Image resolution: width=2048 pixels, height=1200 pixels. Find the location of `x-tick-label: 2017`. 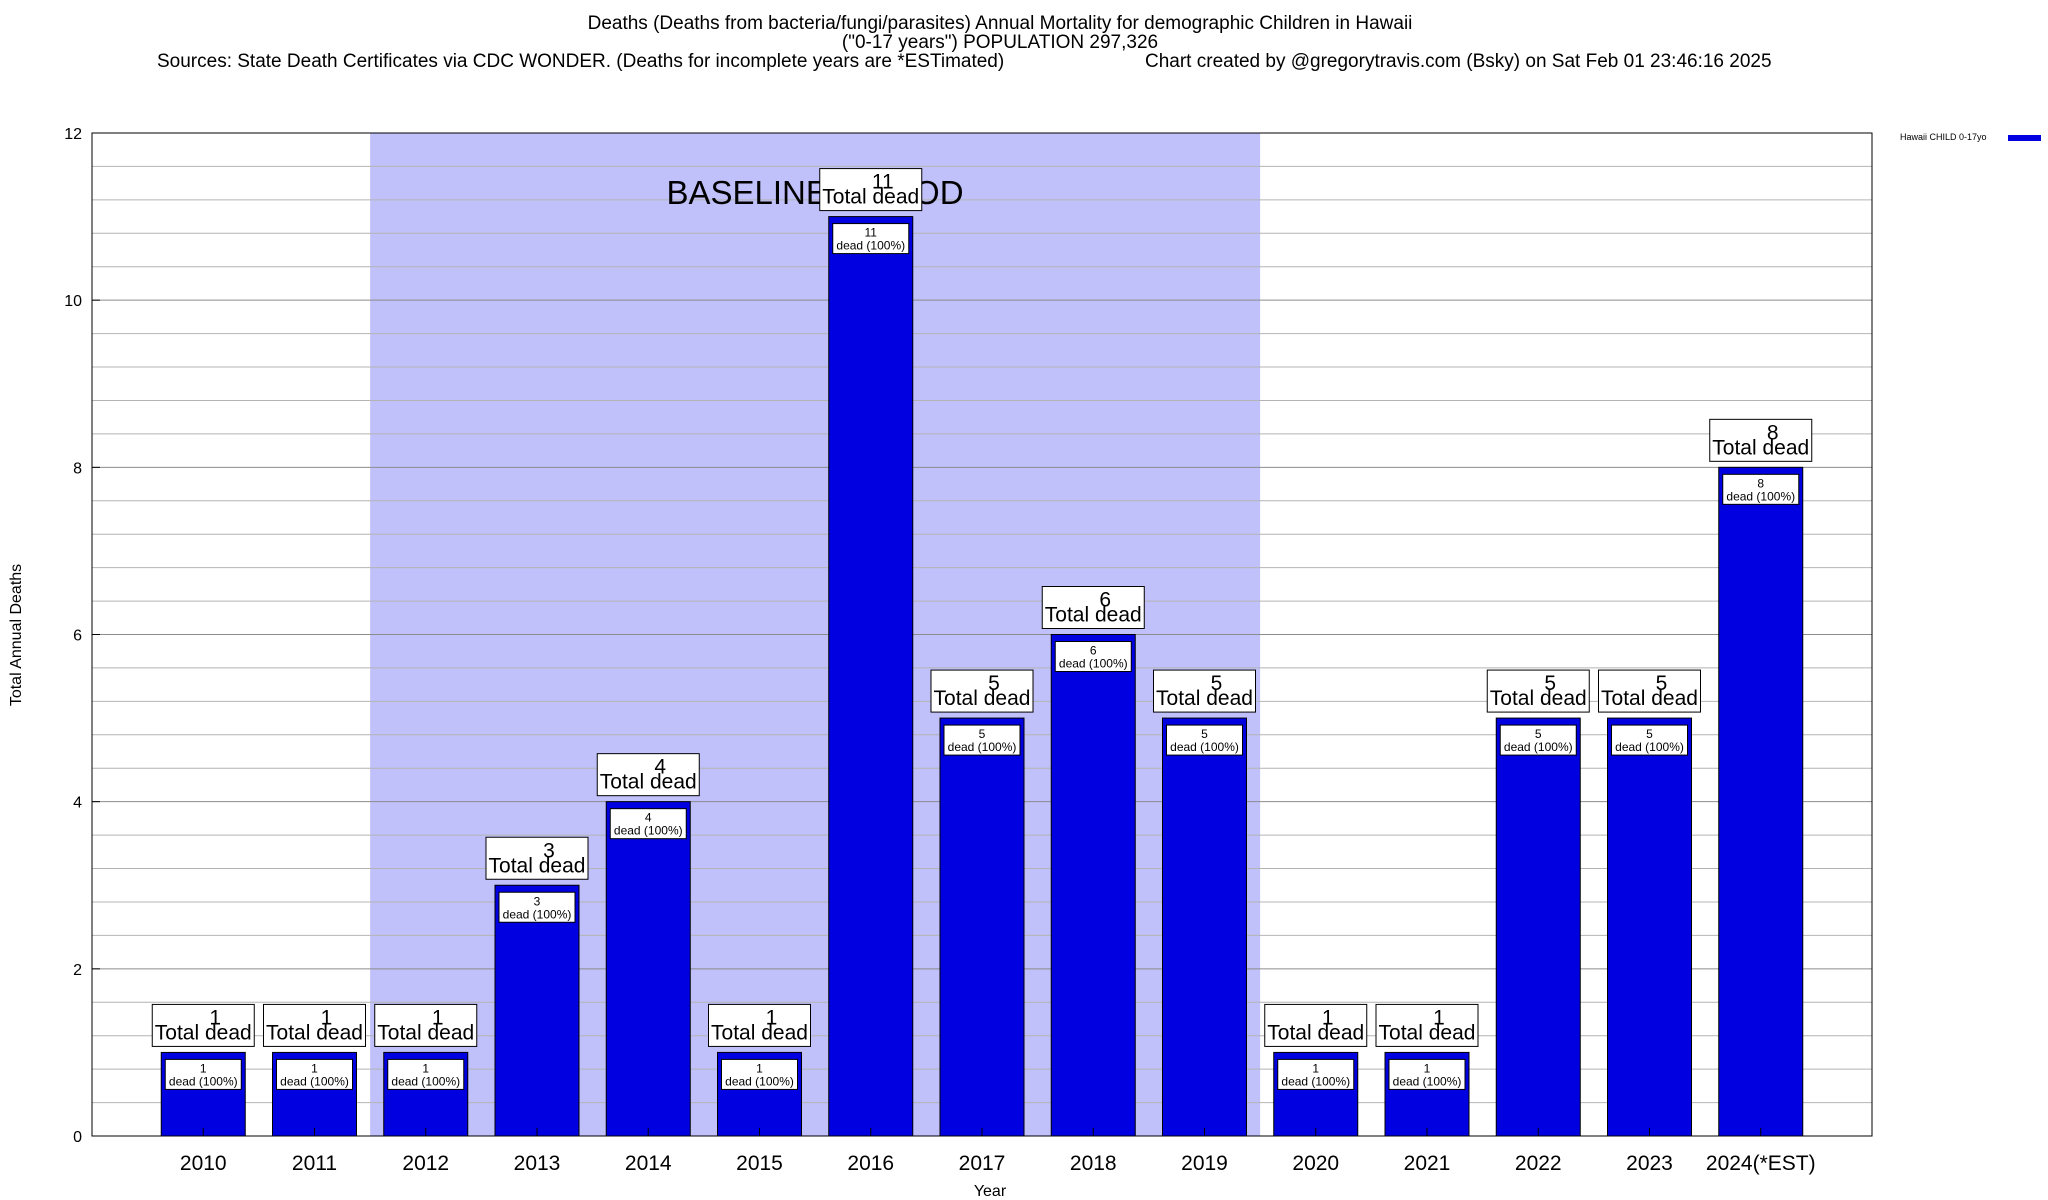

x-tick-label: 2017 is located at coordinates (982, 1163).